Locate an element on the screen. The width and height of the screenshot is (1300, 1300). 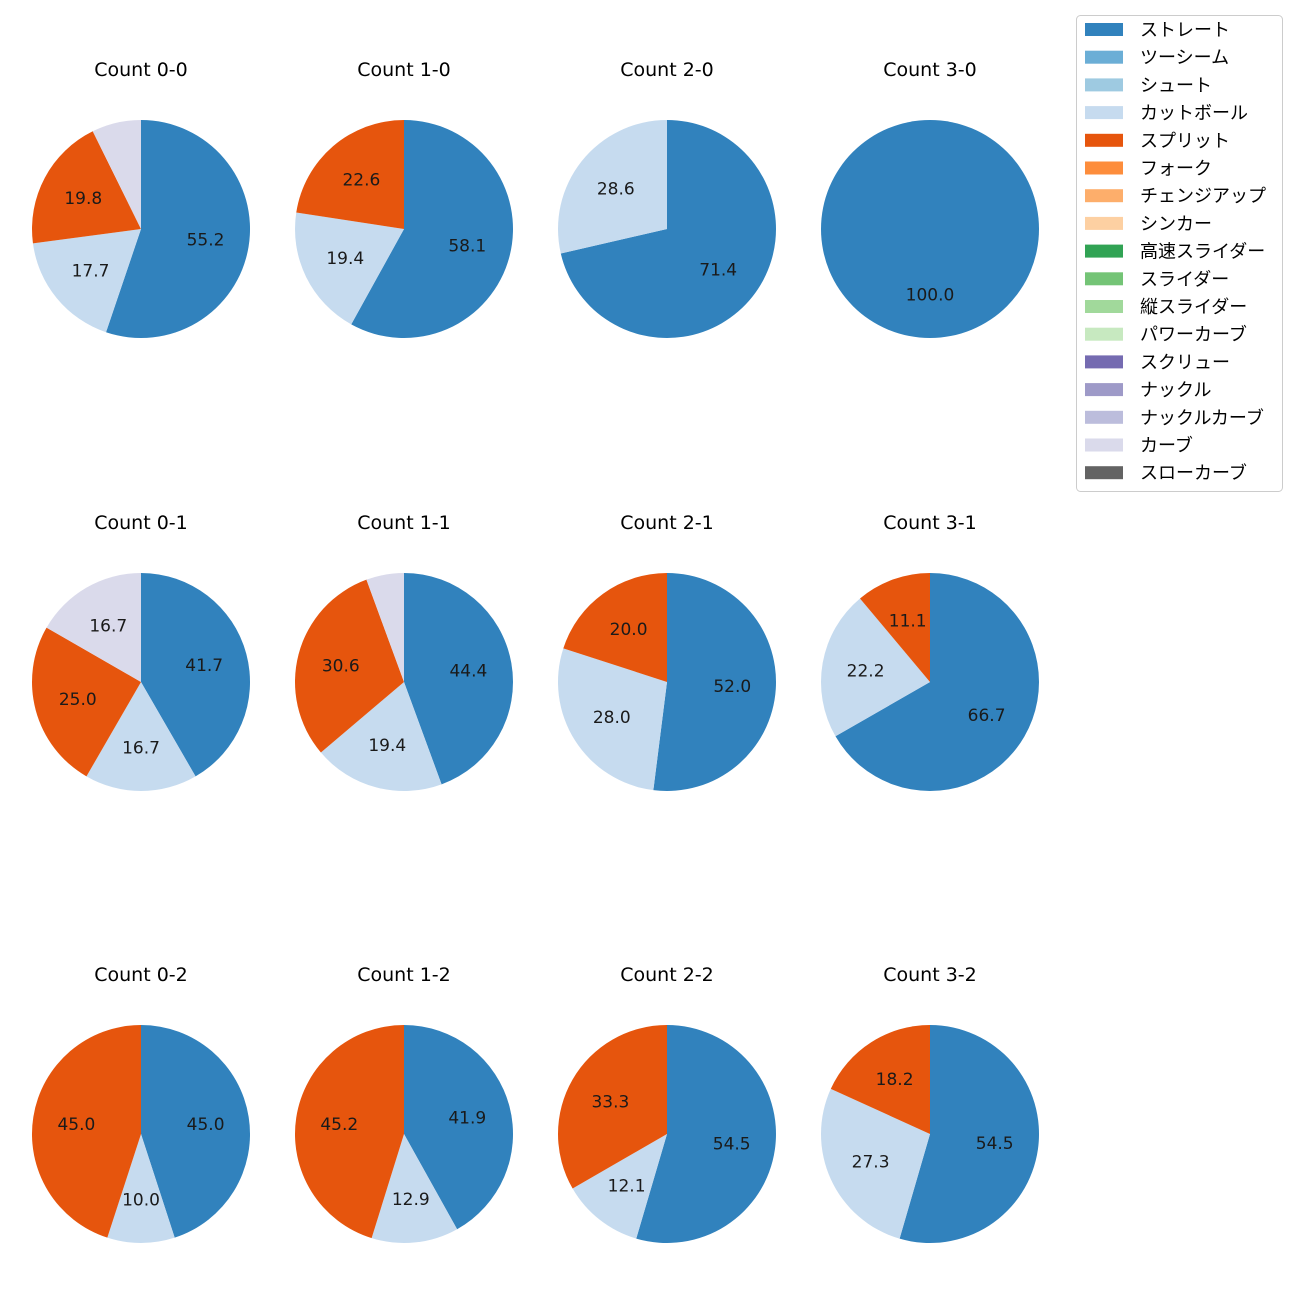
pie-4: Count 3-0 100.0 is located at coordinates (930, 198).